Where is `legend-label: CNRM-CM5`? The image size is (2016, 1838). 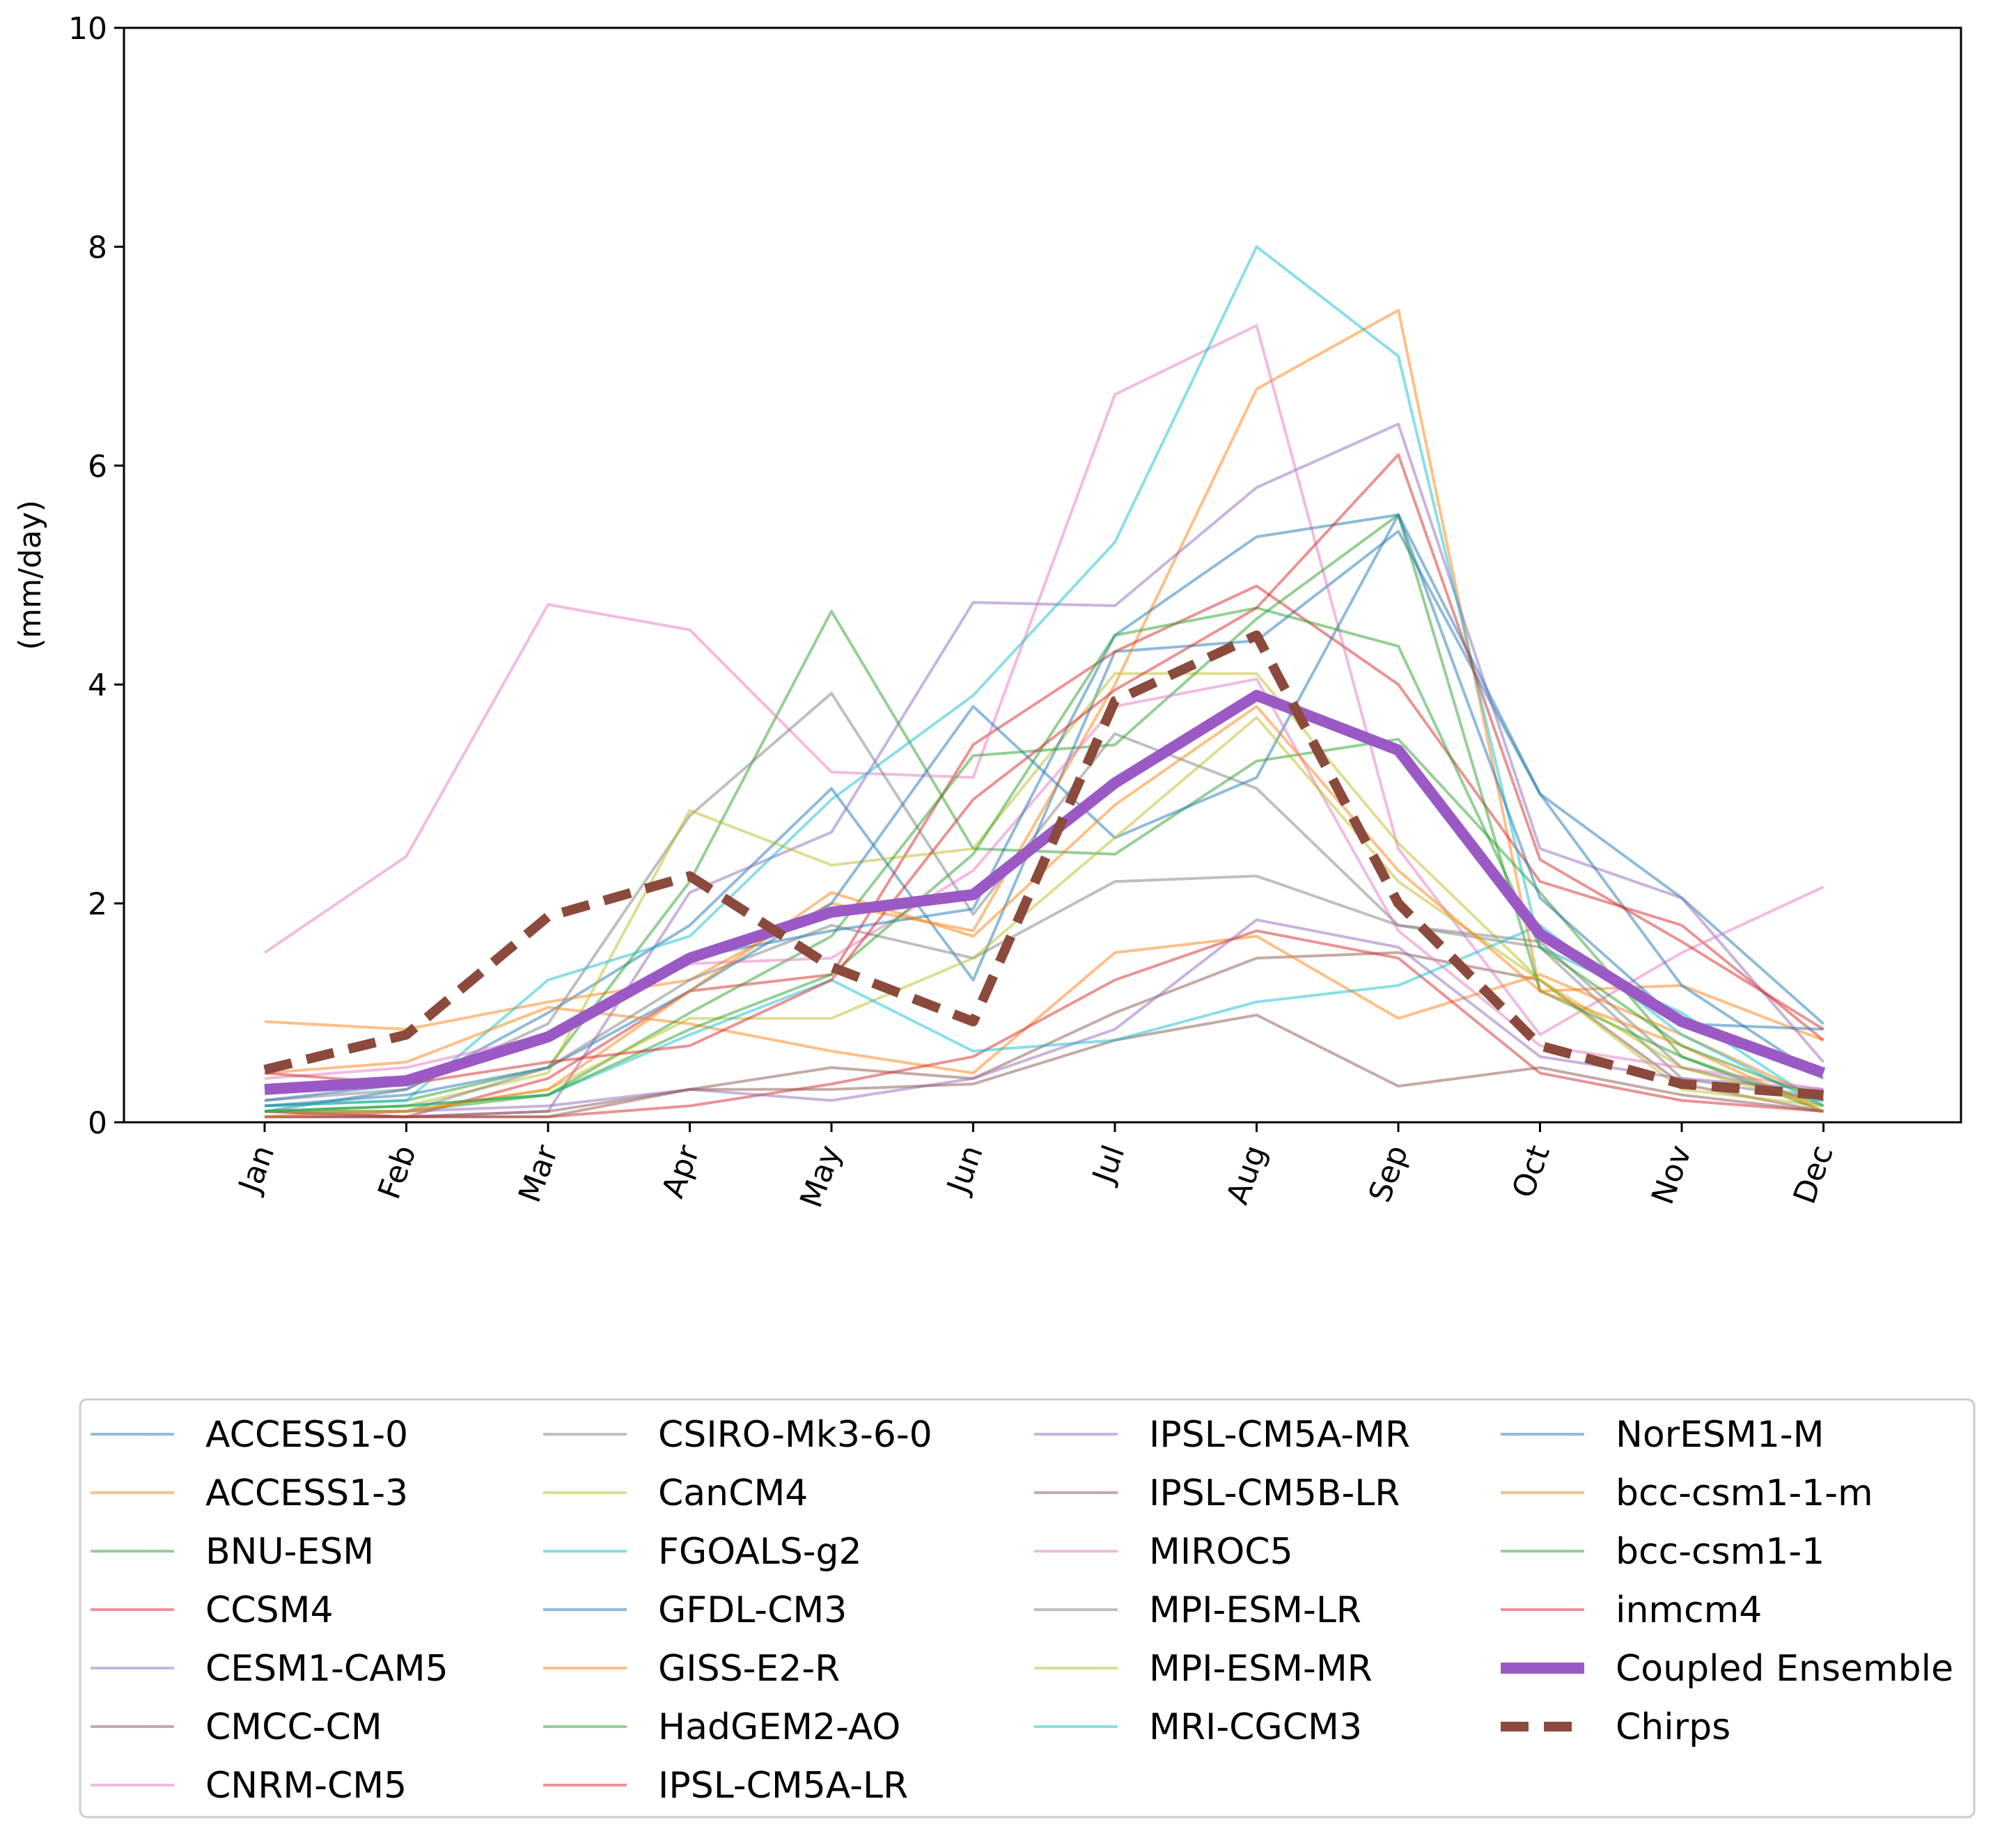
legend-label: CNRM-CM5 is located at coordinates (306, 1786).